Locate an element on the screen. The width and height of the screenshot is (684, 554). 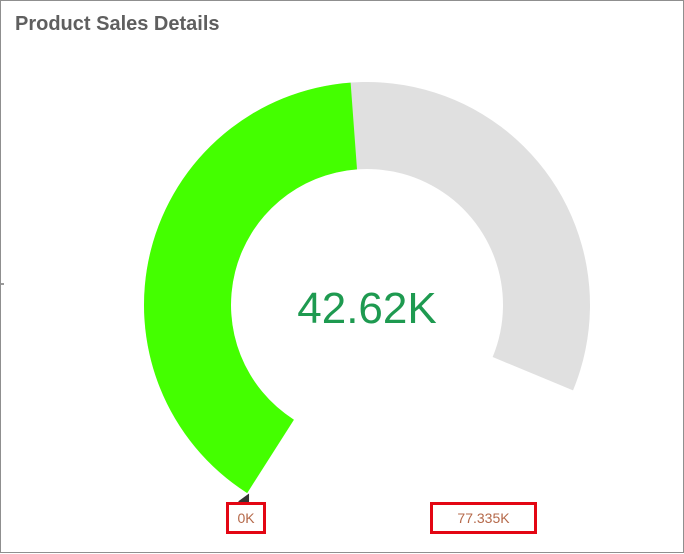
gauge-max-label: 77.335K is located at coordinates (483, 518).